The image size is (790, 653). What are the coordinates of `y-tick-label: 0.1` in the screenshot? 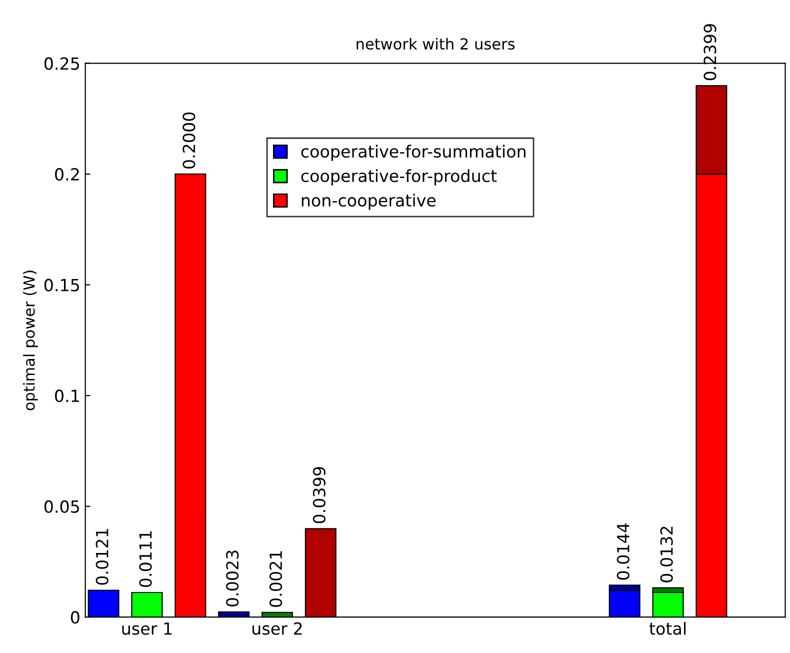 It's located at (67, 396).